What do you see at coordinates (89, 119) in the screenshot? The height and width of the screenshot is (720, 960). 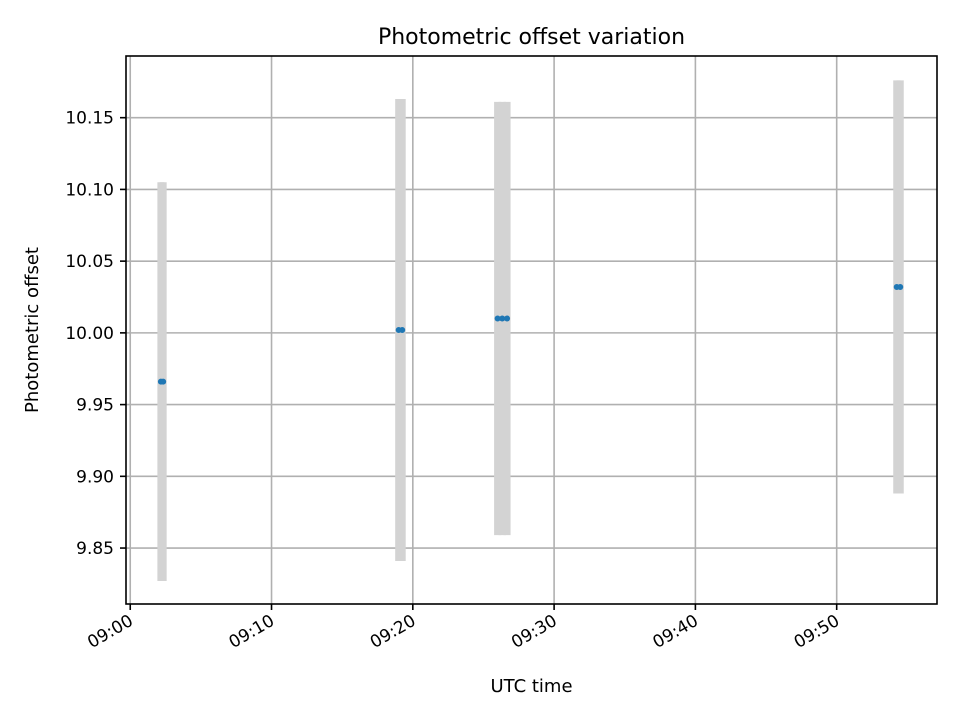 I see `y-tick-label: 10.15` at bounding box center [89, 119].